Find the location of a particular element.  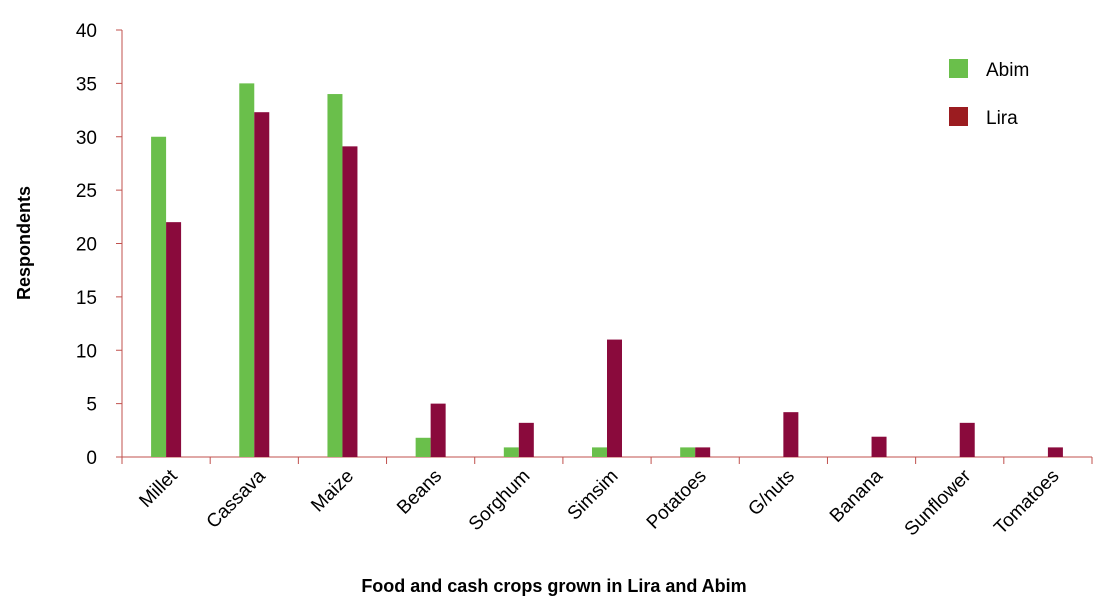

x-tick-label: Sunflower is located at coordinates (938, 502).